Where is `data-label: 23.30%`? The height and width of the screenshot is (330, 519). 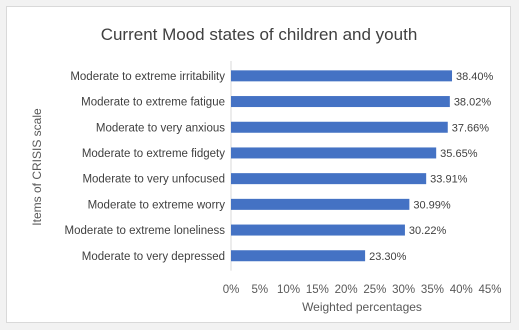 data-label: 23.30% is located at coordinates (388, 257).